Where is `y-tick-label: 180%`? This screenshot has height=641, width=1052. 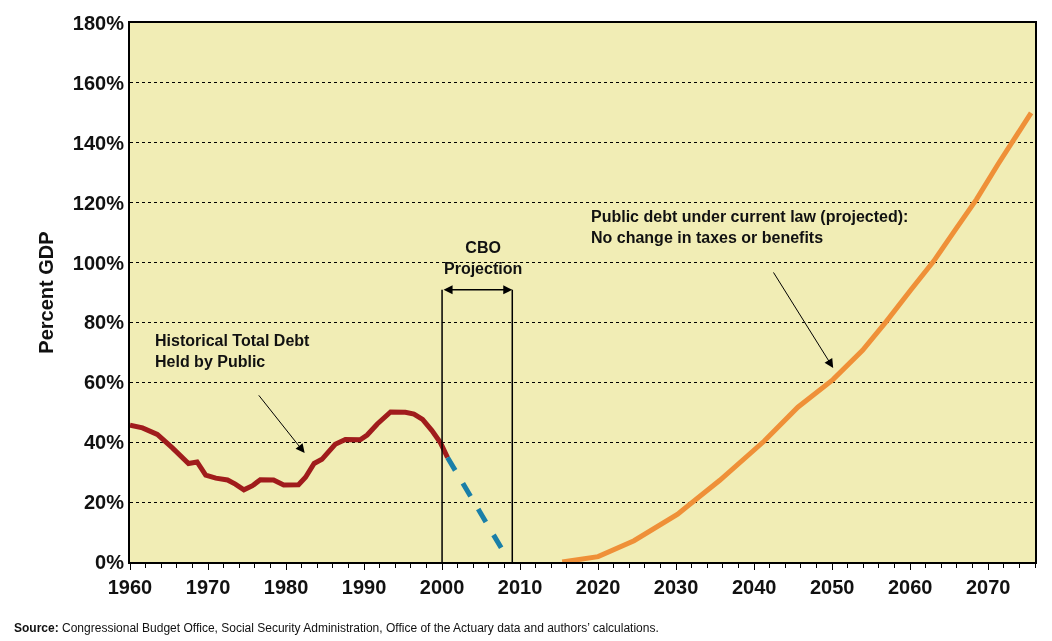
y-tick-label: 180% is located at coordinates (98, 23).